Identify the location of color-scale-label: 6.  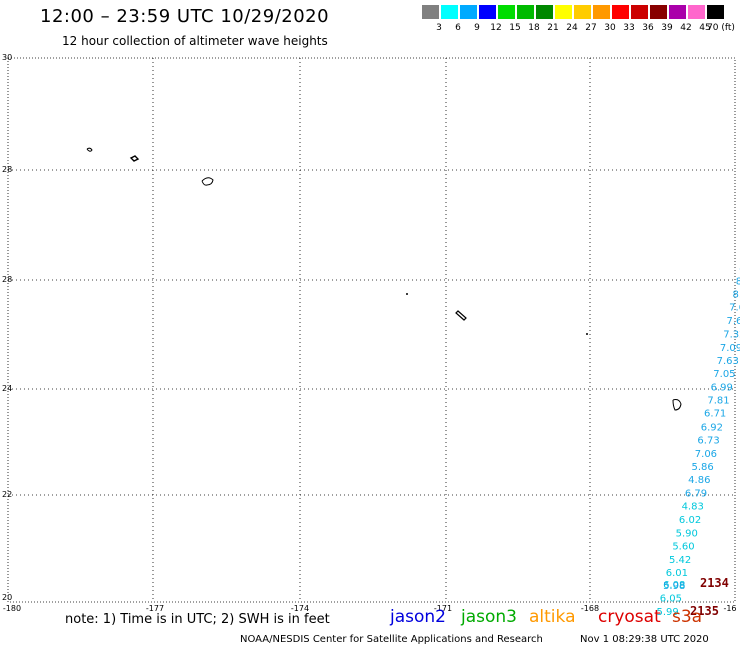
(458, 28).